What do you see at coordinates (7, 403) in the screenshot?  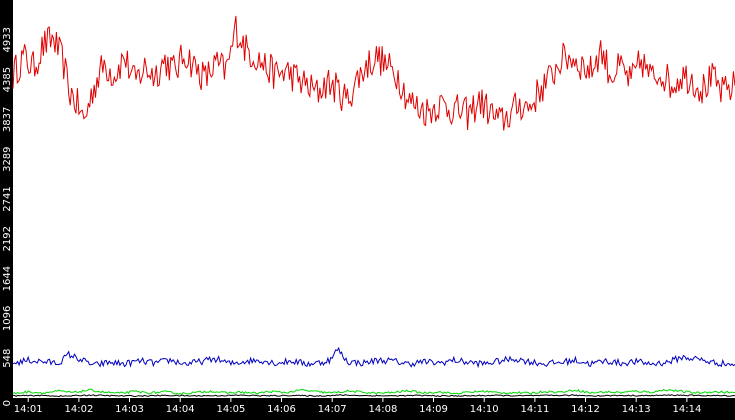 I see `y-tick-label: 0` at bounding box center [7, 403].